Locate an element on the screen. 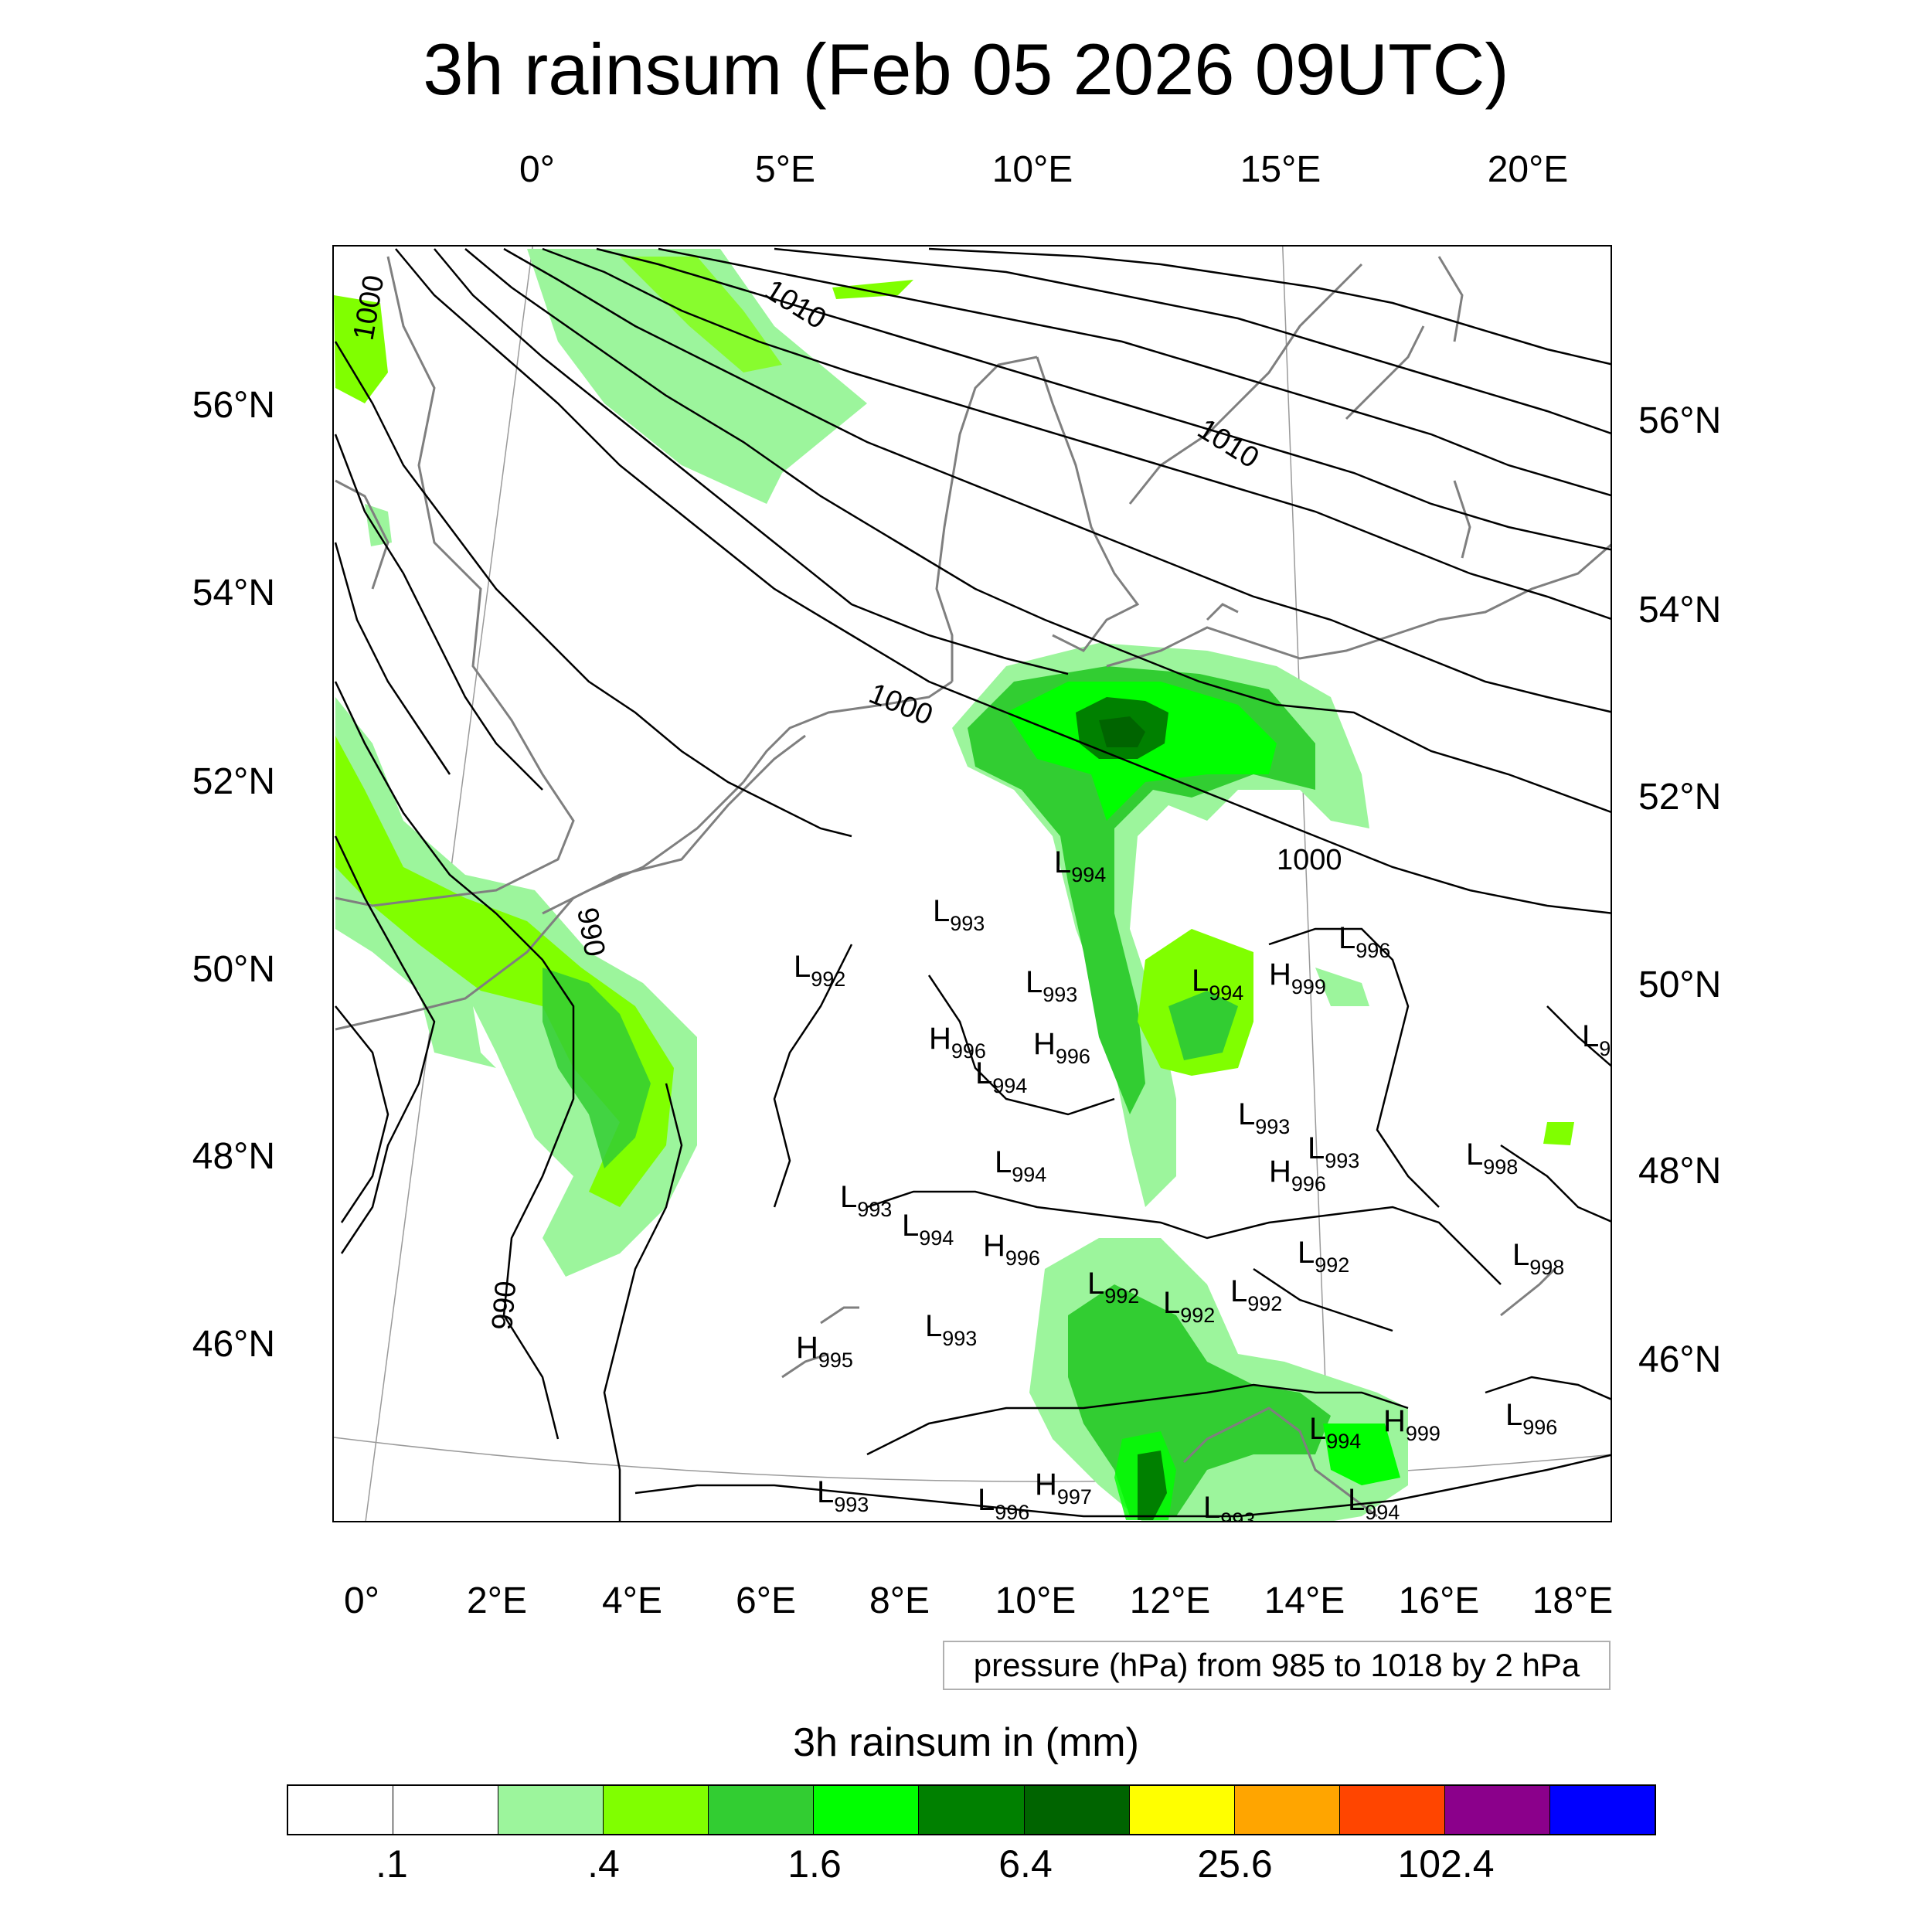  lake-neuchatel is located at coordinates (840, 1315).